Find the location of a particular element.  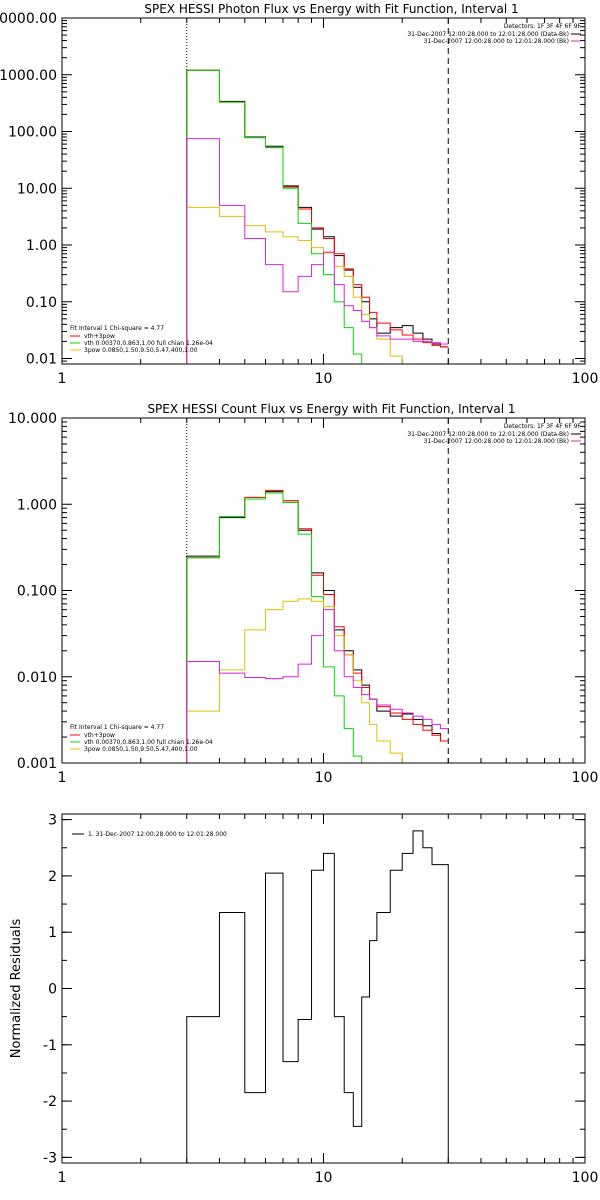

y-tick-label: 3 is located at coordinates (52, 821).